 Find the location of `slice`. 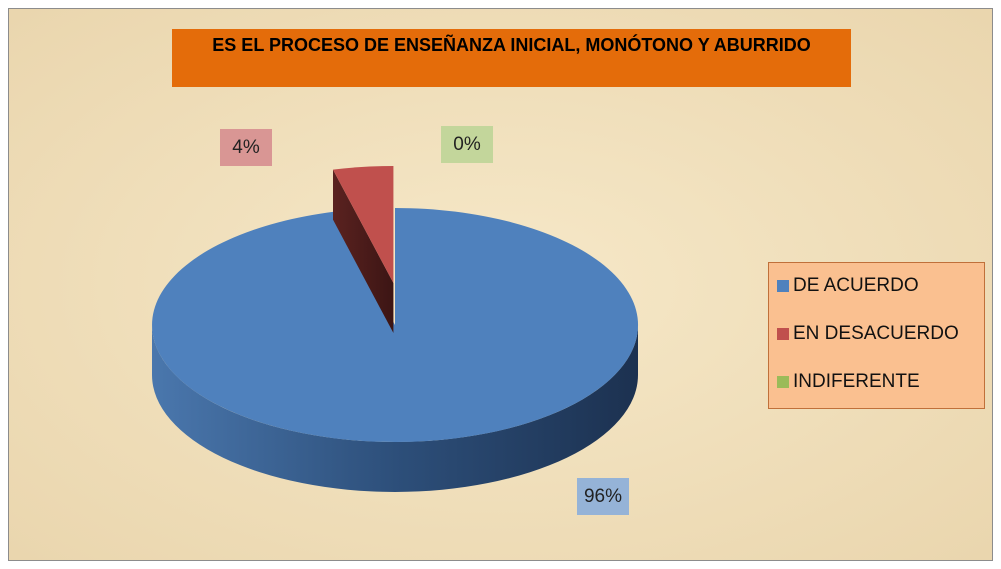

slice is located at coordinates (363, 224).